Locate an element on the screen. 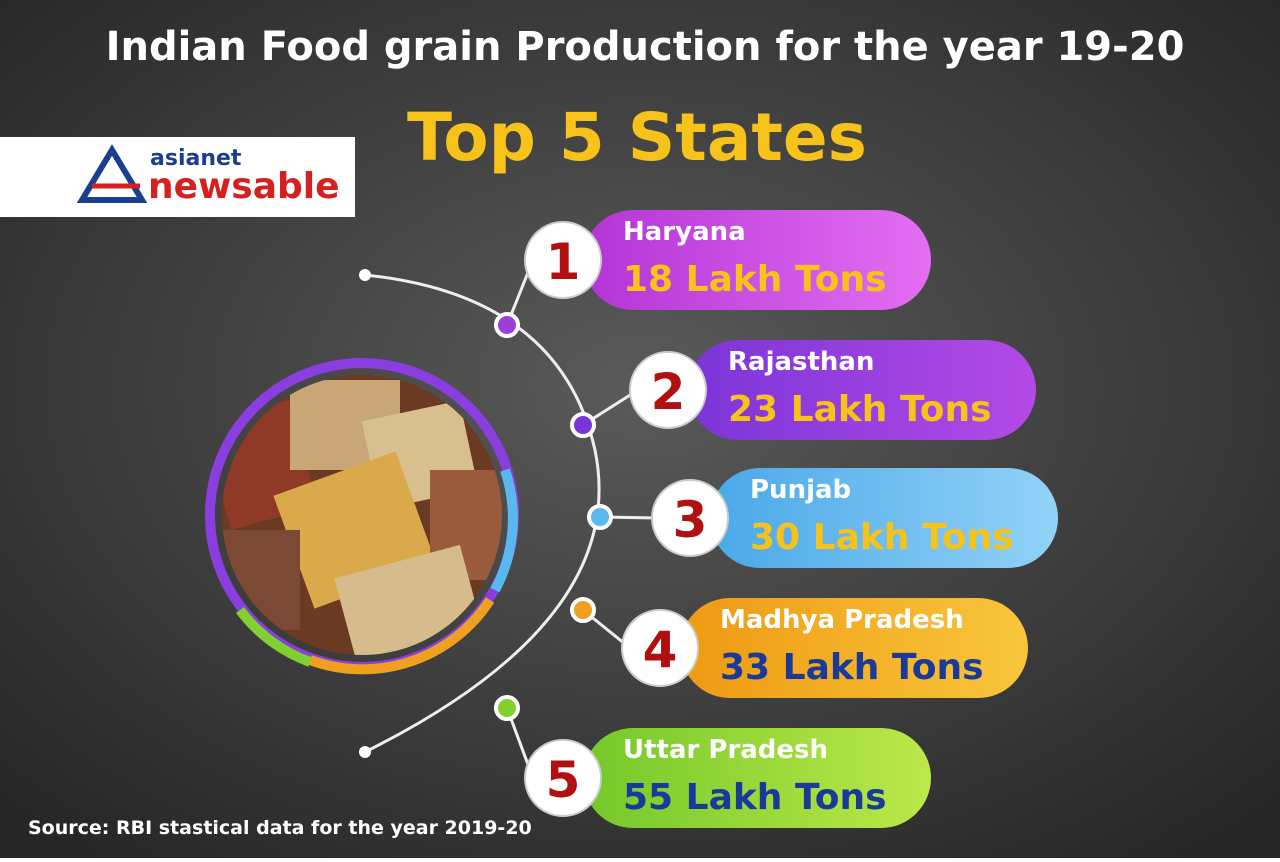  logo-icon is located at coordinates (112, 173).